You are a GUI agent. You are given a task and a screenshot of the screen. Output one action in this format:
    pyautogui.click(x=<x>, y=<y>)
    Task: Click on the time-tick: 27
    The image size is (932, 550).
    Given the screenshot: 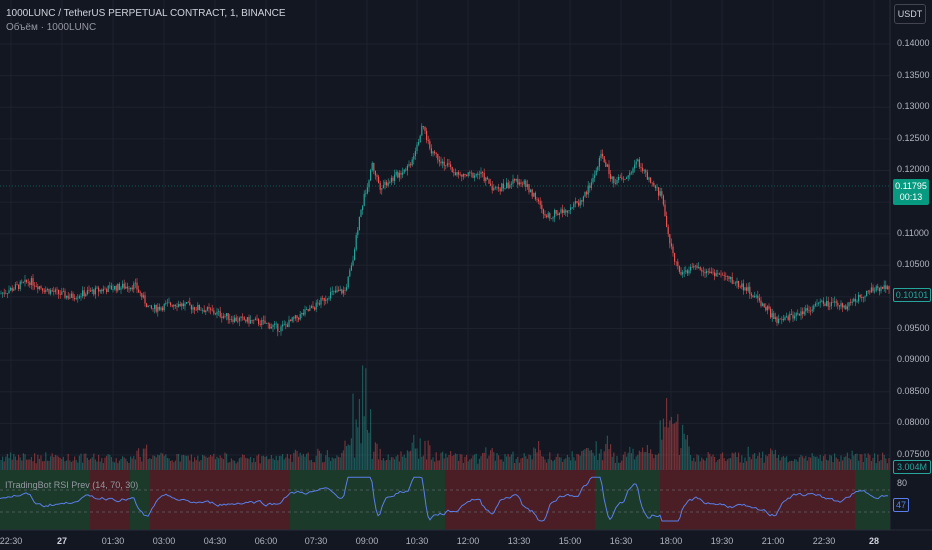 What is the action you would take?
    pyautogui.click(x=62, y=541)
    